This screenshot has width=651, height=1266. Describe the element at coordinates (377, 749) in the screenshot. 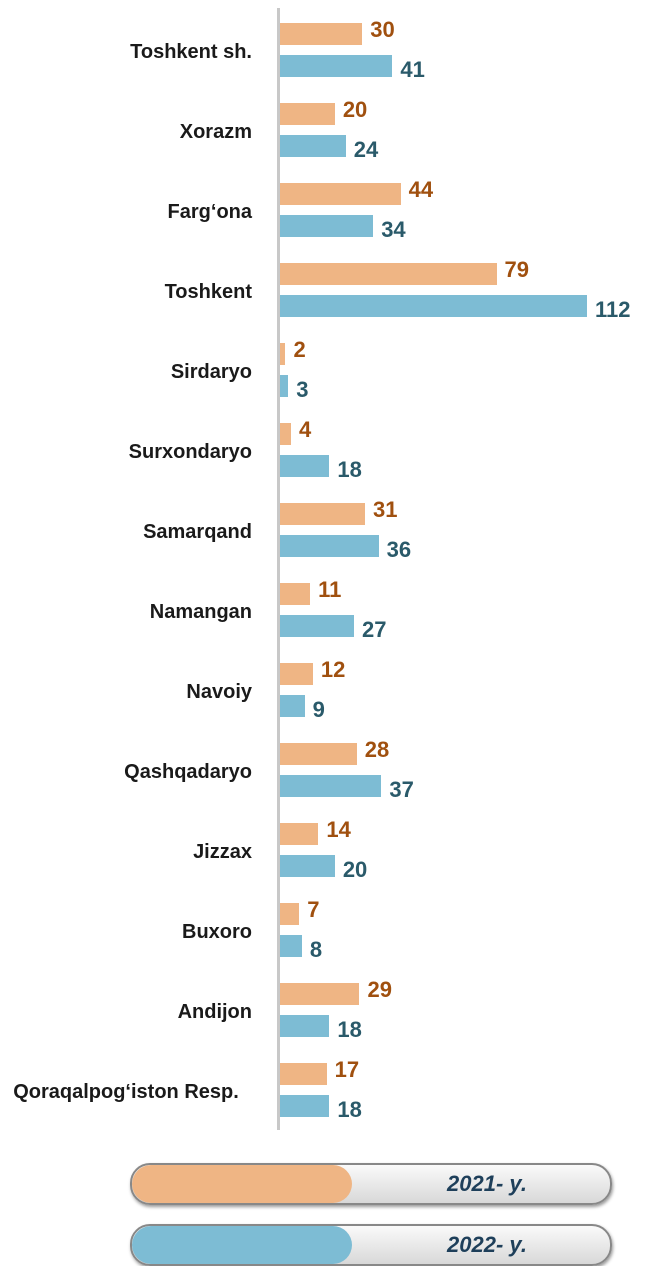

I see `value-label: 28` at that location.